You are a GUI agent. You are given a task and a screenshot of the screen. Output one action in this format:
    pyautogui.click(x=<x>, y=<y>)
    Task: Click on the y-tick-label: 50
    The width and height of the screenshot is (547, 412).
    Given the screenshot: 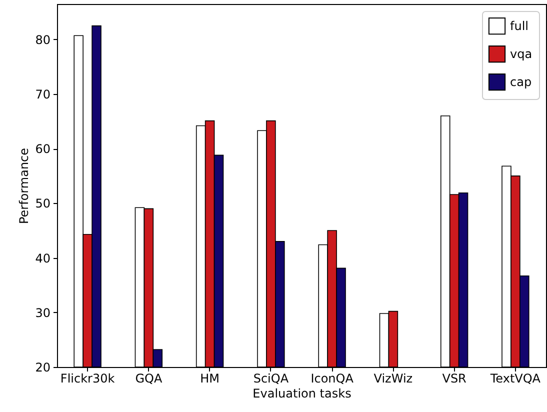 What is the action you would take?
    pyautogui.click(x=42, y=203)
    